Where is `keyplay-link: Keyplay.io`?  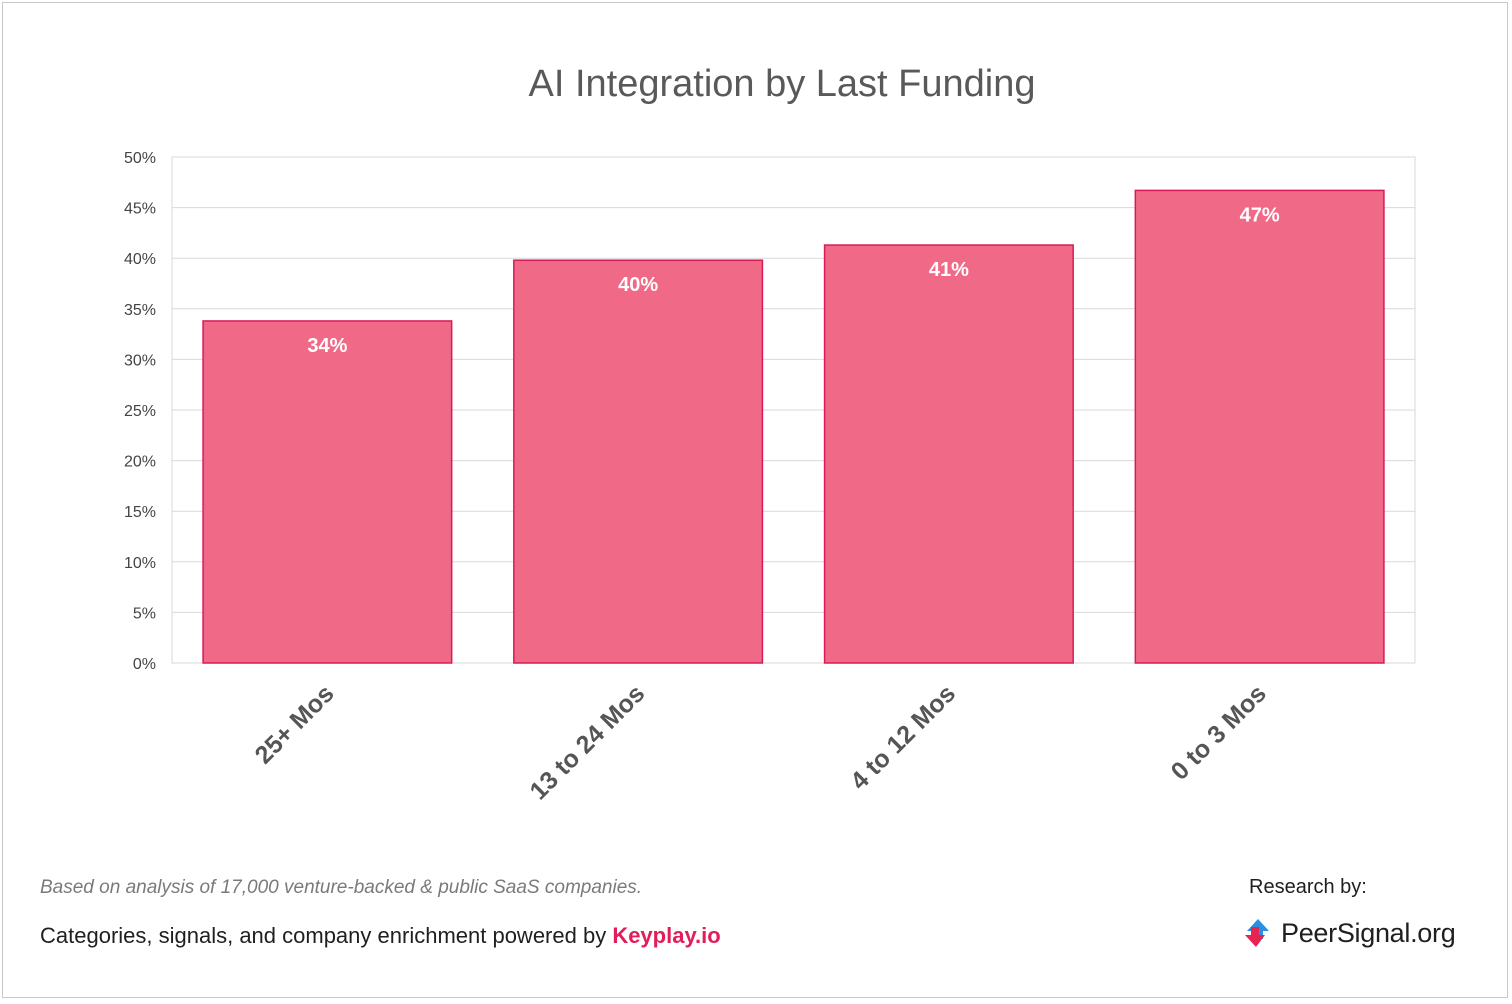 keyplay-link: Keyplay.io is located at coordinates (666, 935).